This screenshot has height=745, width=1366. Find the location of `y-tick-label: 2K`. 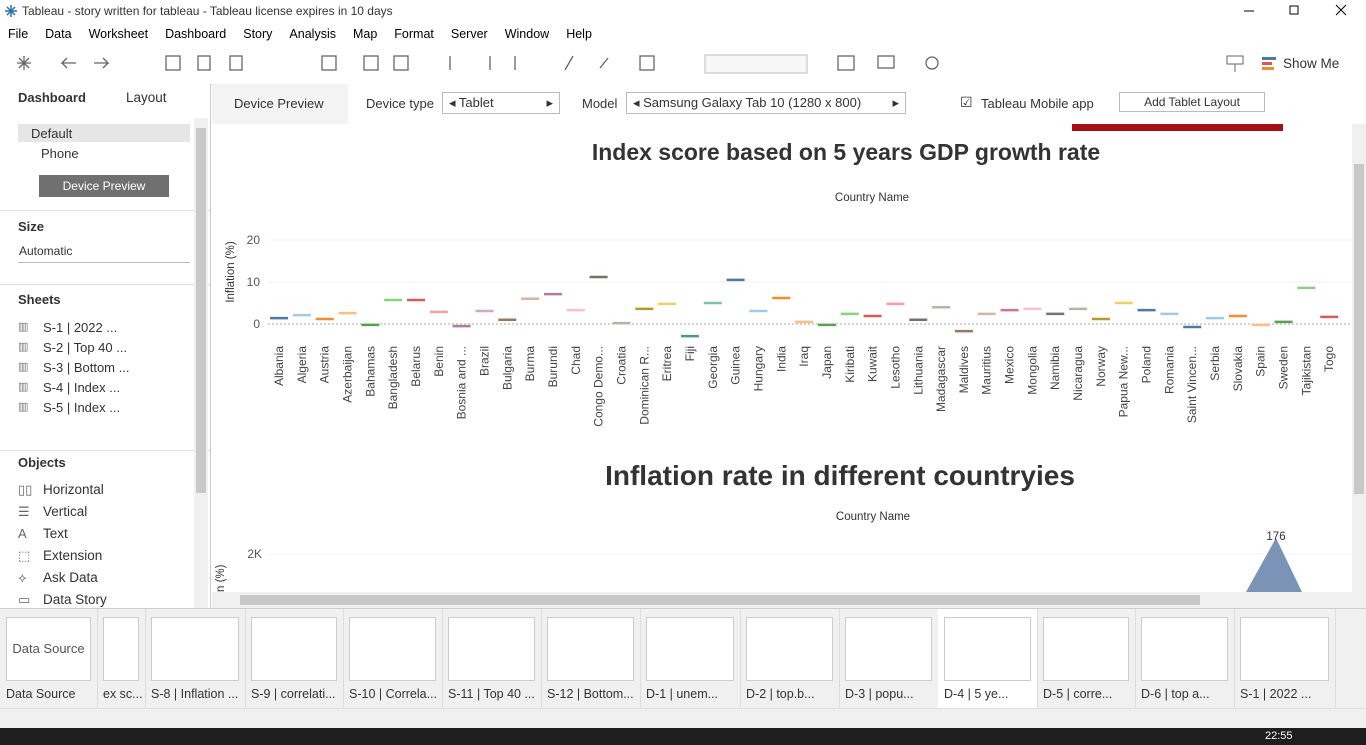

y-tick-label: 2K is located at coordinates (254, 554).